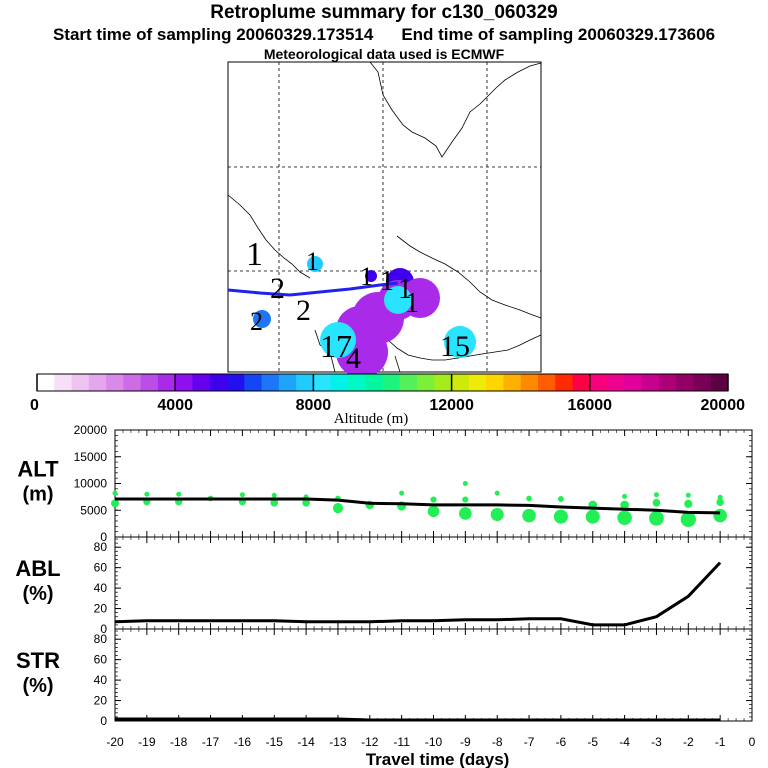 This screenshot has width=768, height=768. Describe the element at coordinates (451, 405) in the screenshot. I see `colorbar-tick-label: 12000` at that location.